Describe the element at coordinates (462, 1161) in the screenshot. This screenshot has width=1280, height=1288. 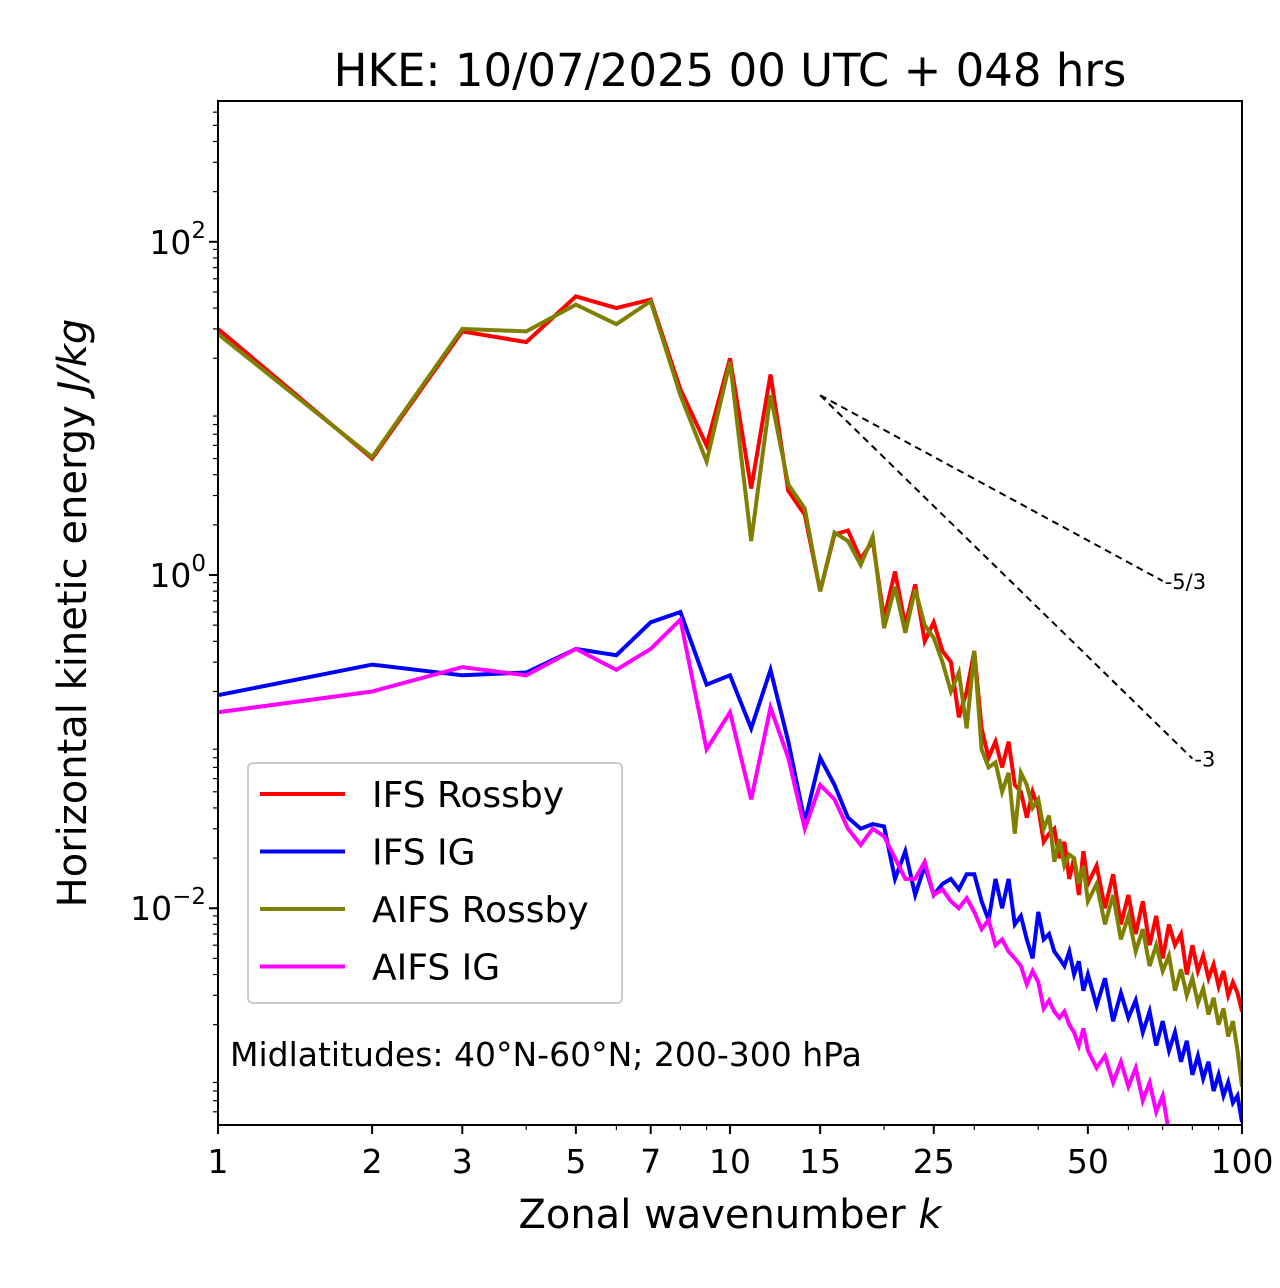
I see `x-tick-label: 3` at that location.